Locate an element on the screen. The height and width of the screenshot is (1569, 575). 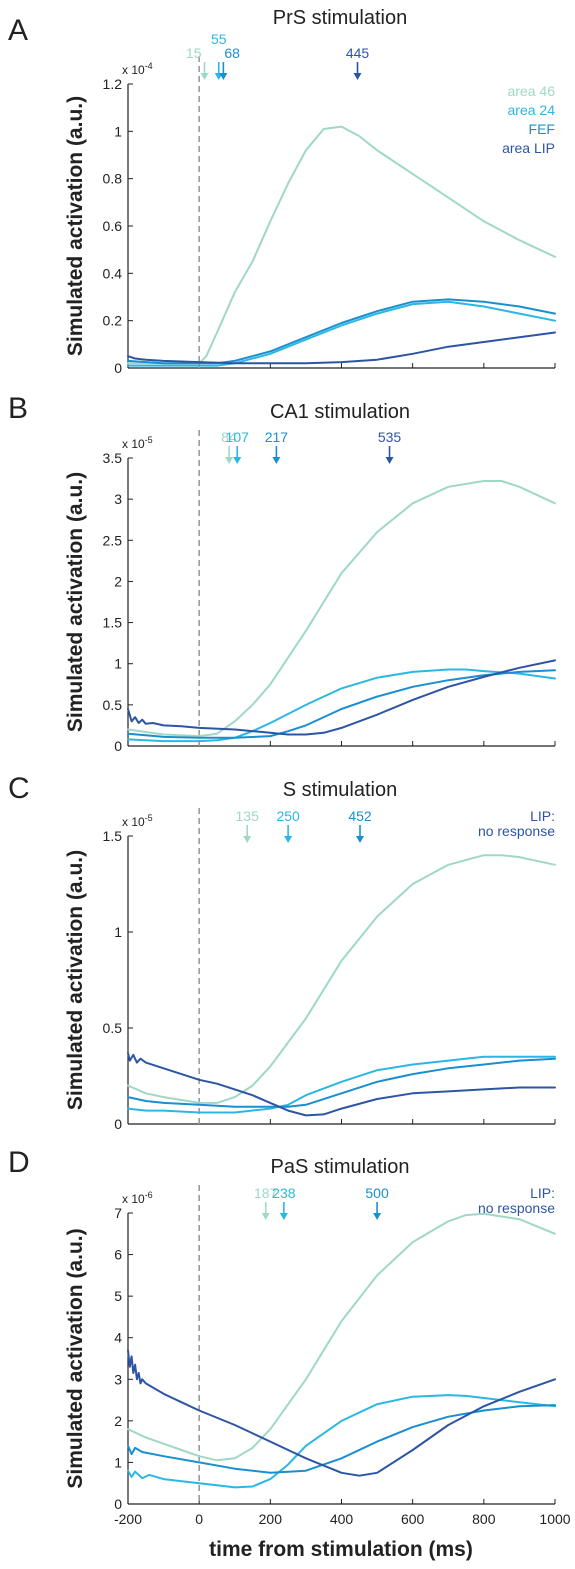
y-tick-label: 6 is located at coordinates (118, 1255).